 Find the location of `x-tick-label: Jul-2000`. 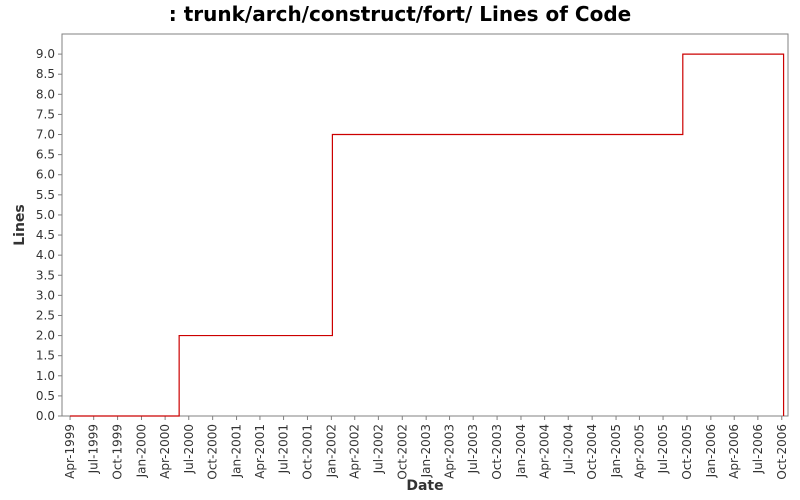

x-tick-label: Jul-2000 is located at coordinates (189, 449).